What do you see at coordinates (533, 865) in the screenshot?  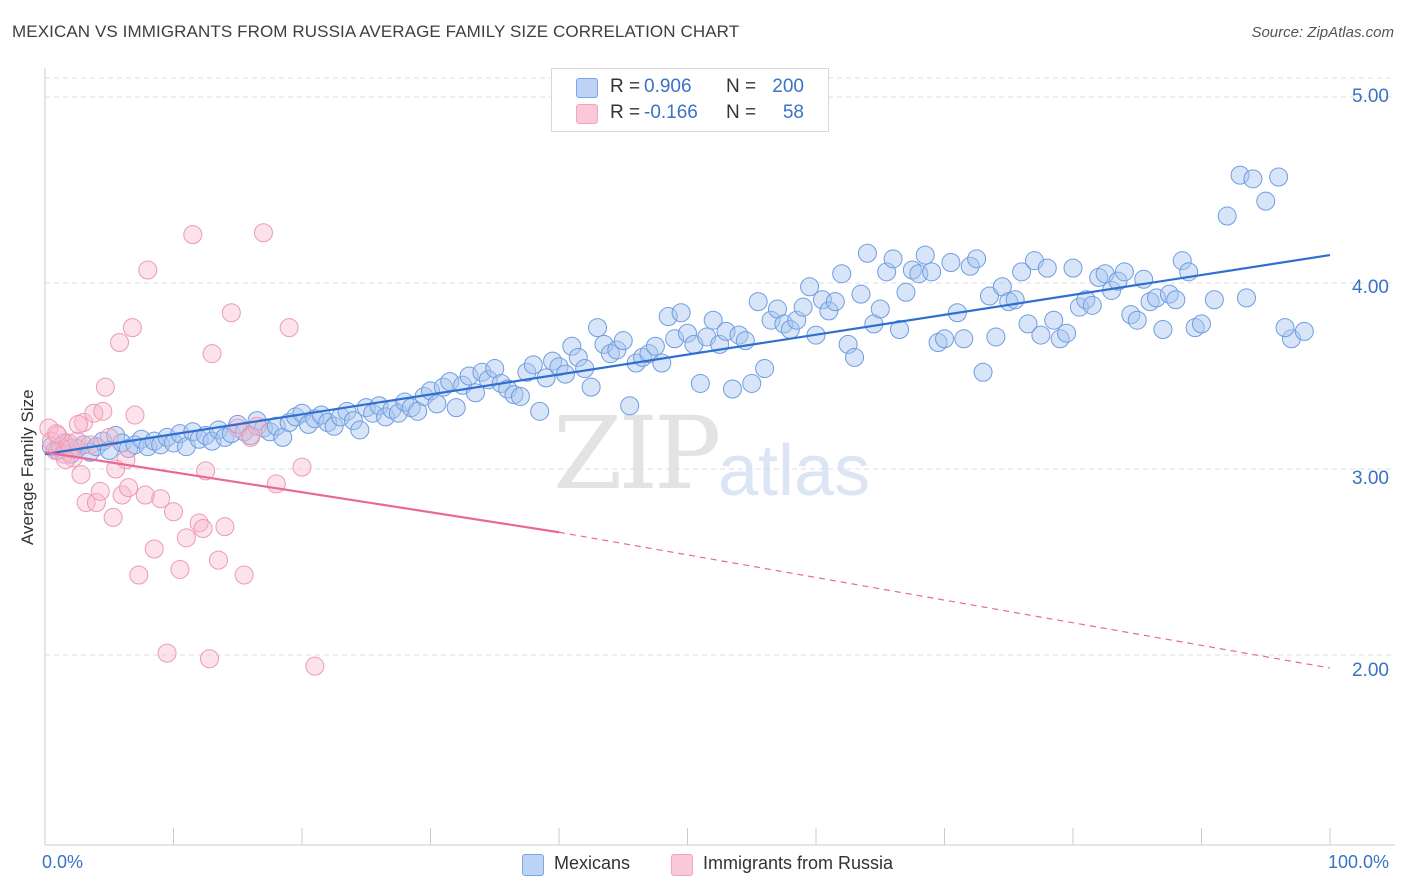 I see `bottom-legend-swatch-blue` at bounding box center [533, 865].